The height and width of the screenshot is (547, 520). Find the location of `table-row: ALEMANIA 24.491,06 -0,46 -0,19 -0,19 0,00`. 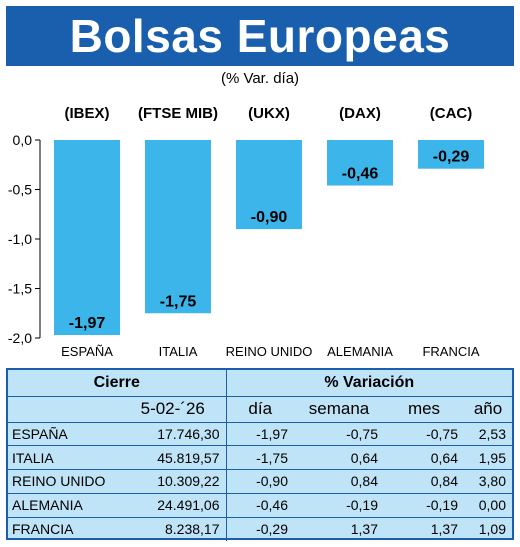

table-row: ALEMANIA 24.491,06 -0,46 -0,19 -0,19 0,00 is located at coordinates (260, 505).